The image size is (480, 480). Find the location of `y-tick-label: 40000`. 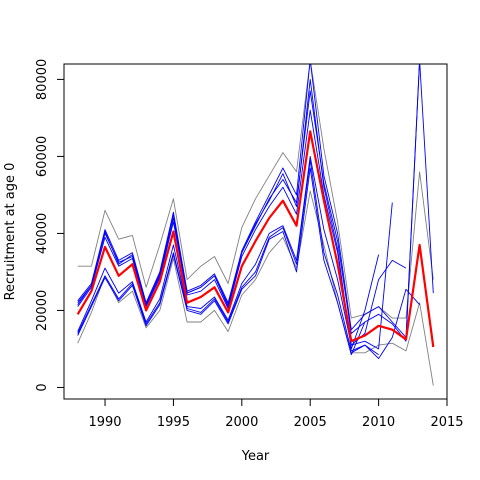

y-tick-label: 40000 is located at coordinates (42, 233).